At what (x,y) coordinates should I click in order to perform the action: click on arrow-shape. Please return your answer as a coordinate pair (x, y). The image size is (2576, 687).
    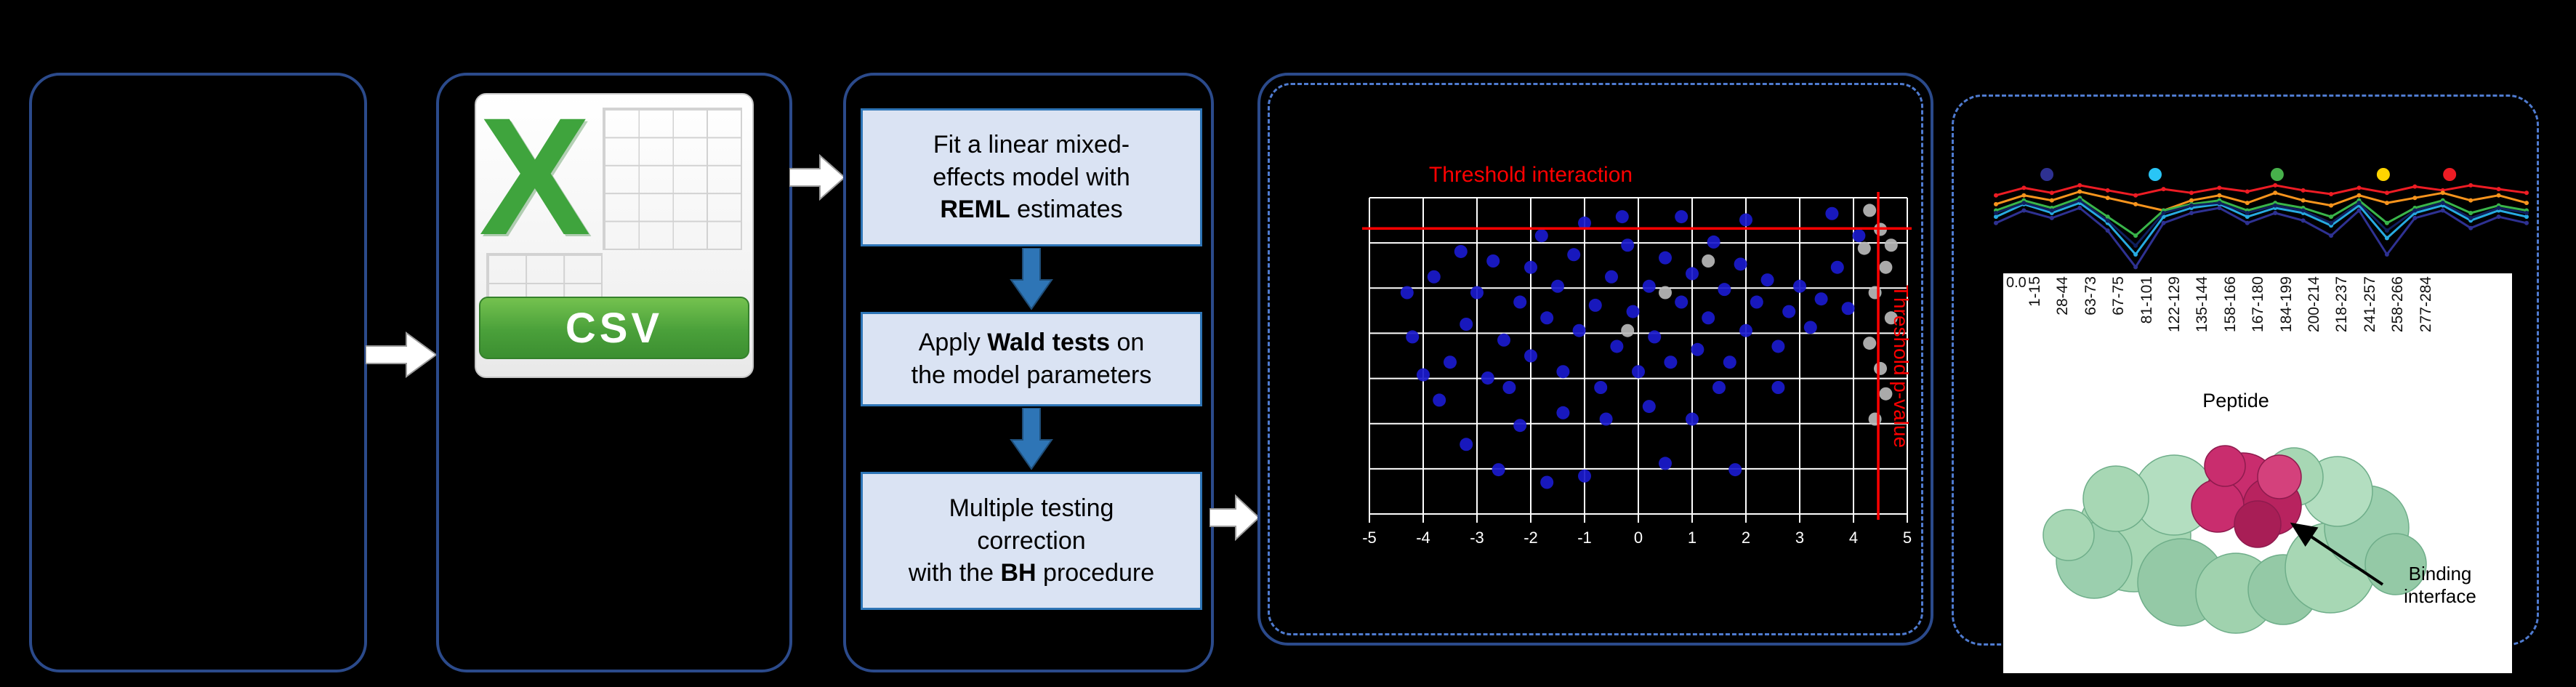
    Looking at the image, I should click on (1031, 439).